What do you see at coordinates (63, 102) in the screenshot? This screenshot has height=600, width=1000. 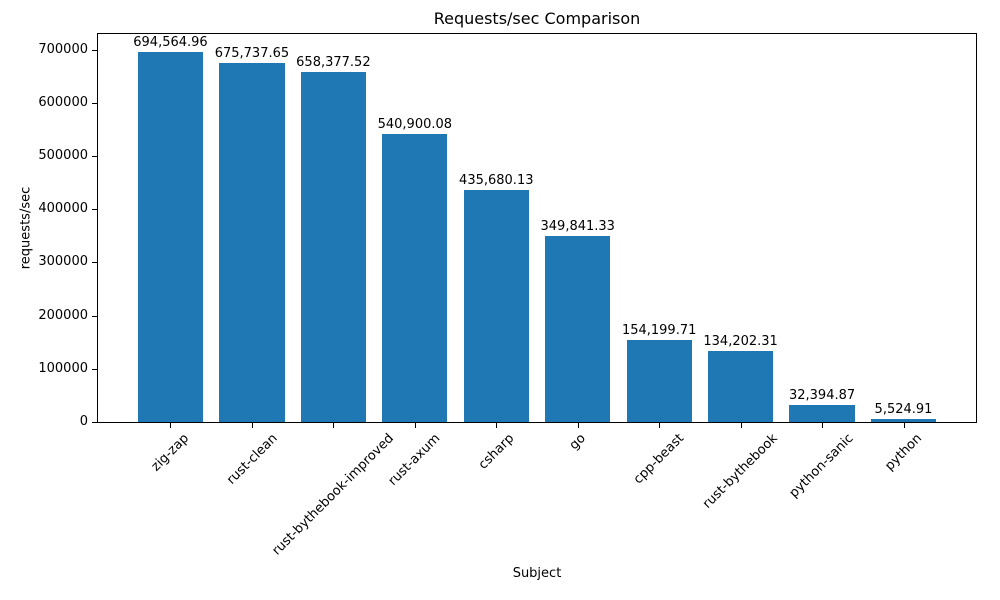 I see `y-tick-label: 600000` at bounding box center [63, 102].